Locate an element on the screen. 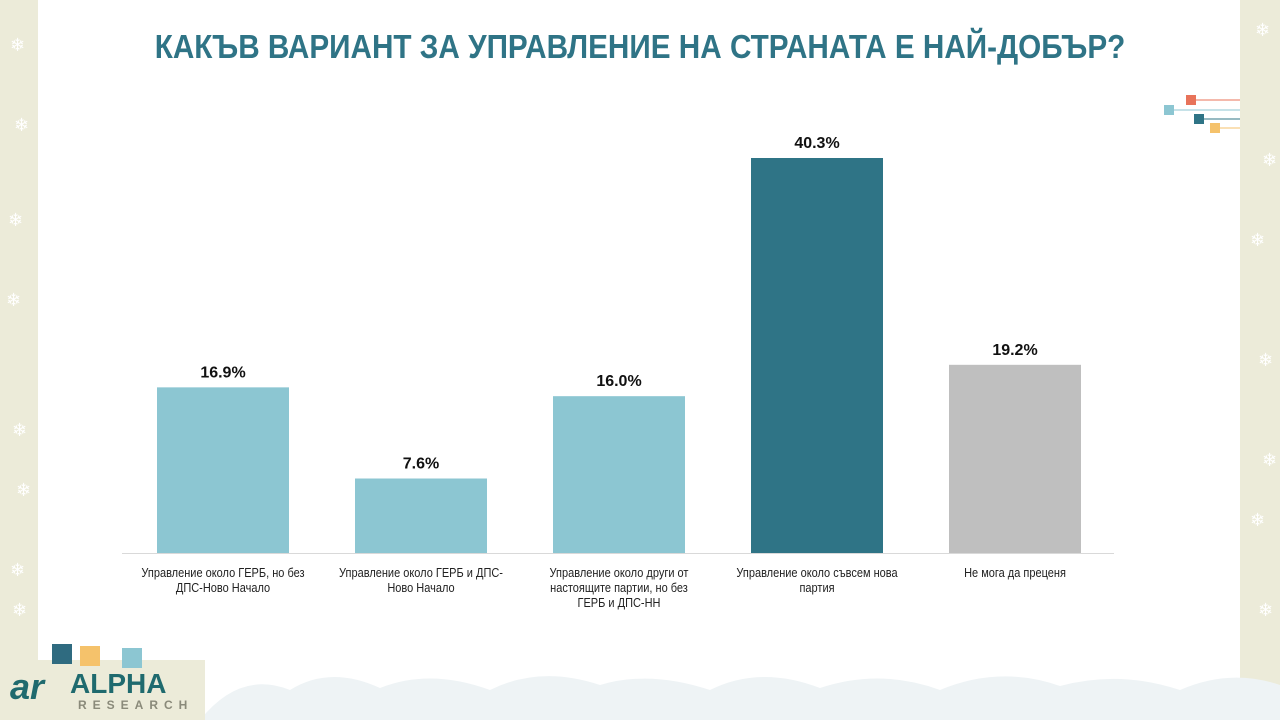 The width and height of the screenshot is (1280, 720). alpha-research-logo: ar ALPHA RESEARCH is located at coordinates (102, 690).